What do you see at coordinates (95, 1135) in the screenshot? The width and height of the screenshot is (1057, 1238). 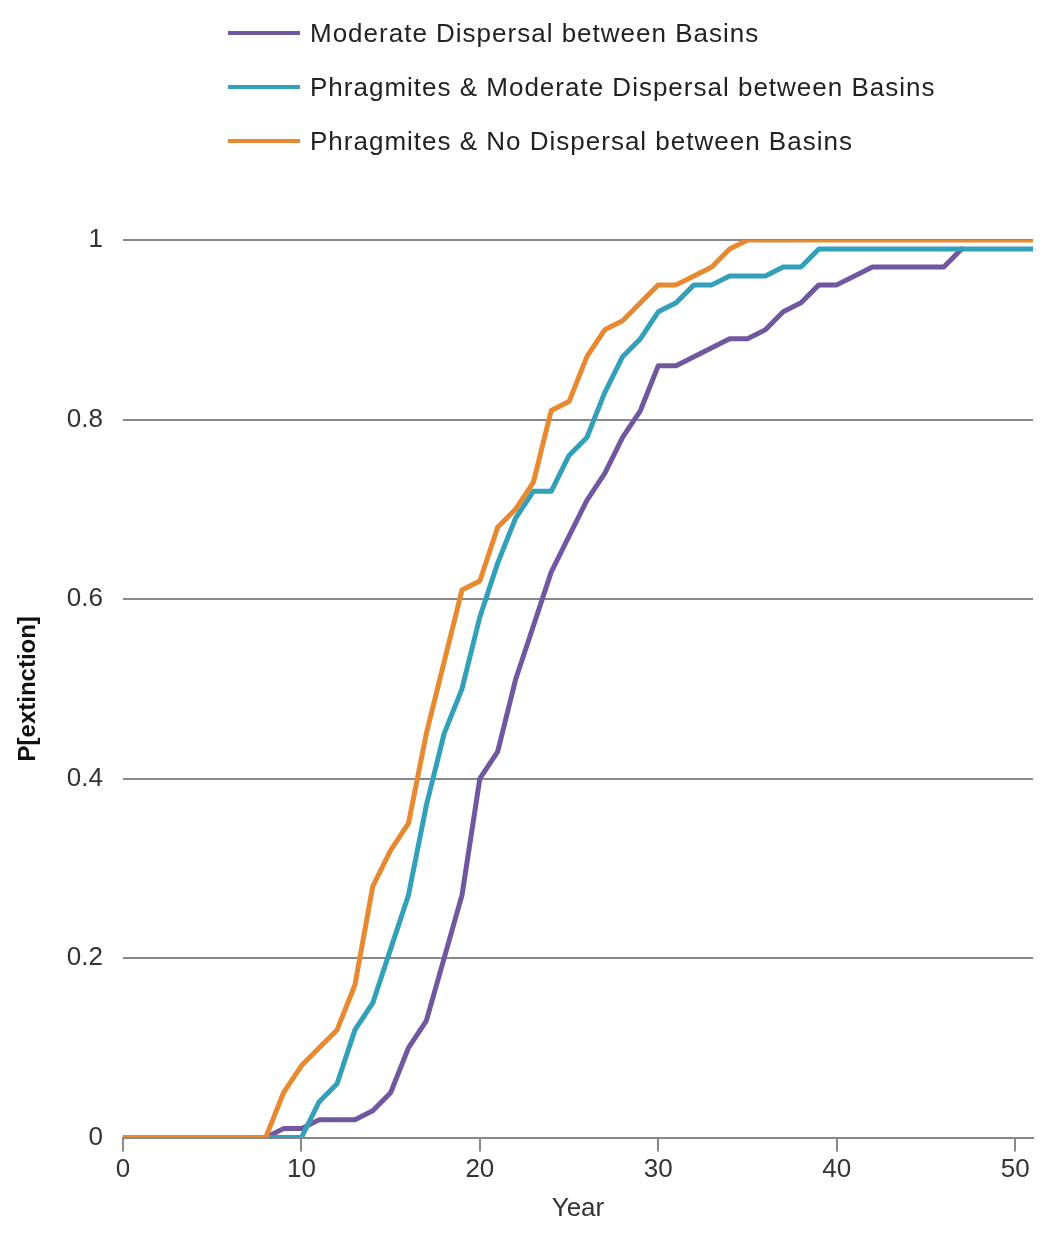 I see `y-tick-label: 0` at bounding box center [95, 1135].